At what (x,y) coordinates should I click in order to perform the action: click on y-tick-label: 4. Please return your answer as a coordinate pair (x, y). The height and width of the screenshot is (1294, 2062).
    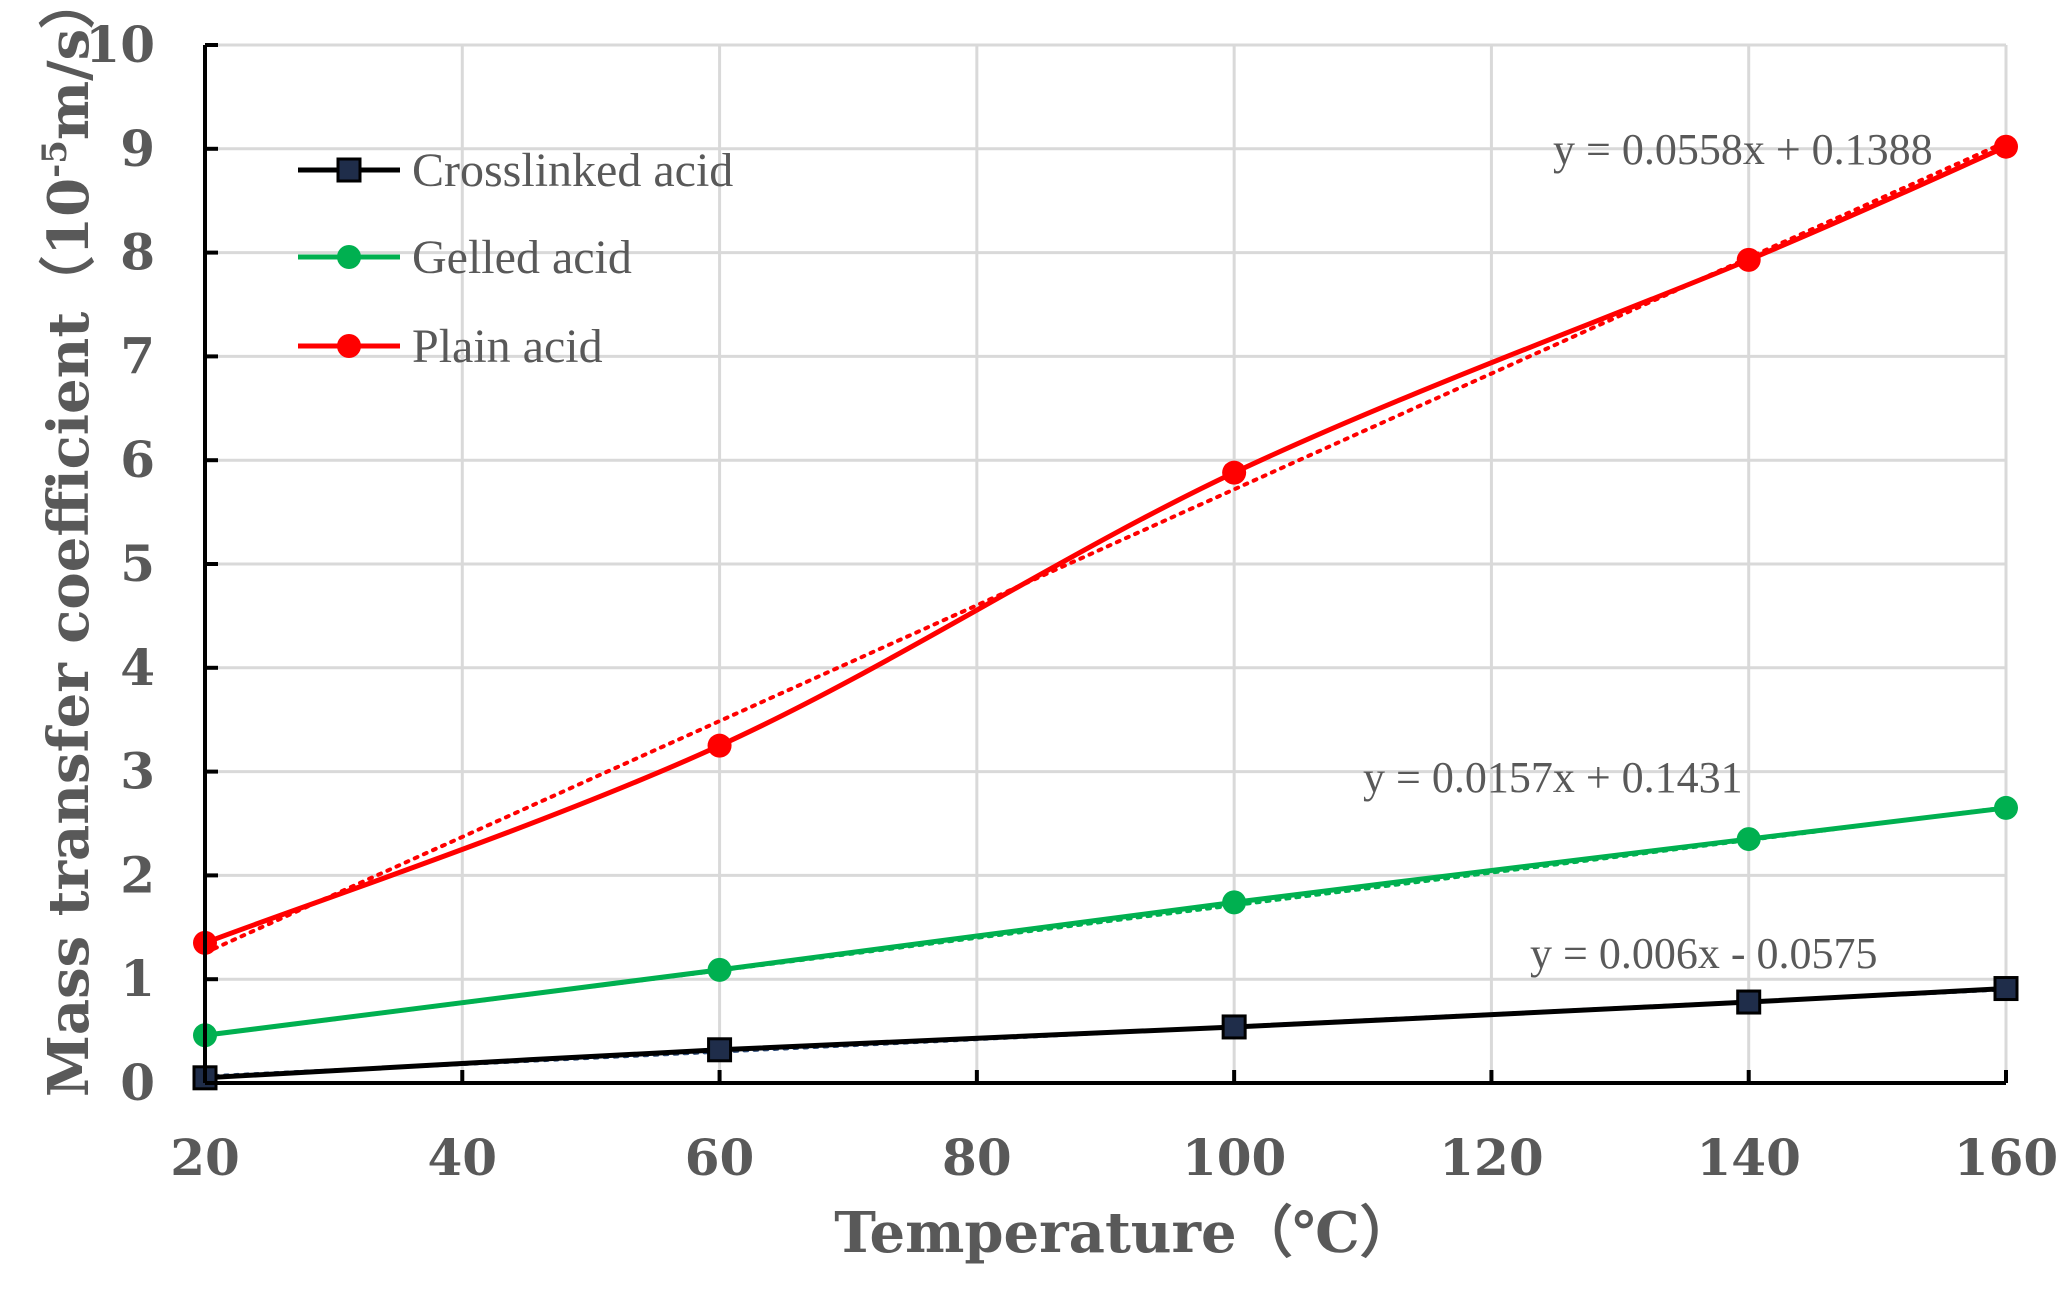
    Looking at the image, I should click on (137, 667).